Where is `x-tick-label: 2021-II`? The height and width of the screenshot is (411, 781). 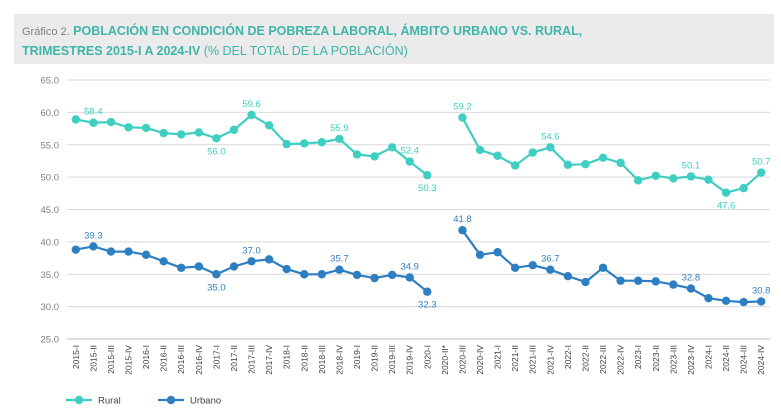 x-tick-label: 2021-II is located at coordinates (515, 358).